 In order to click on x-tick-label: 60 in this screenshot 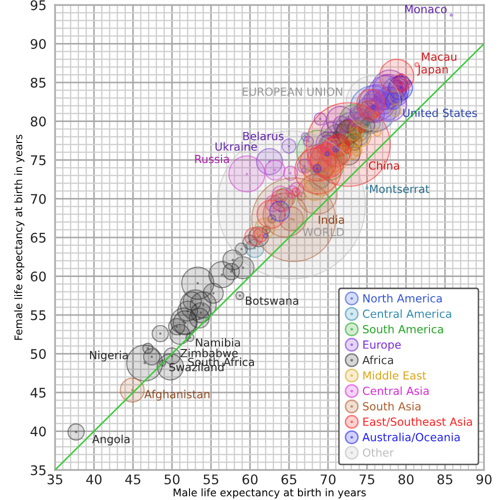, I will do `click(250, 479)`.